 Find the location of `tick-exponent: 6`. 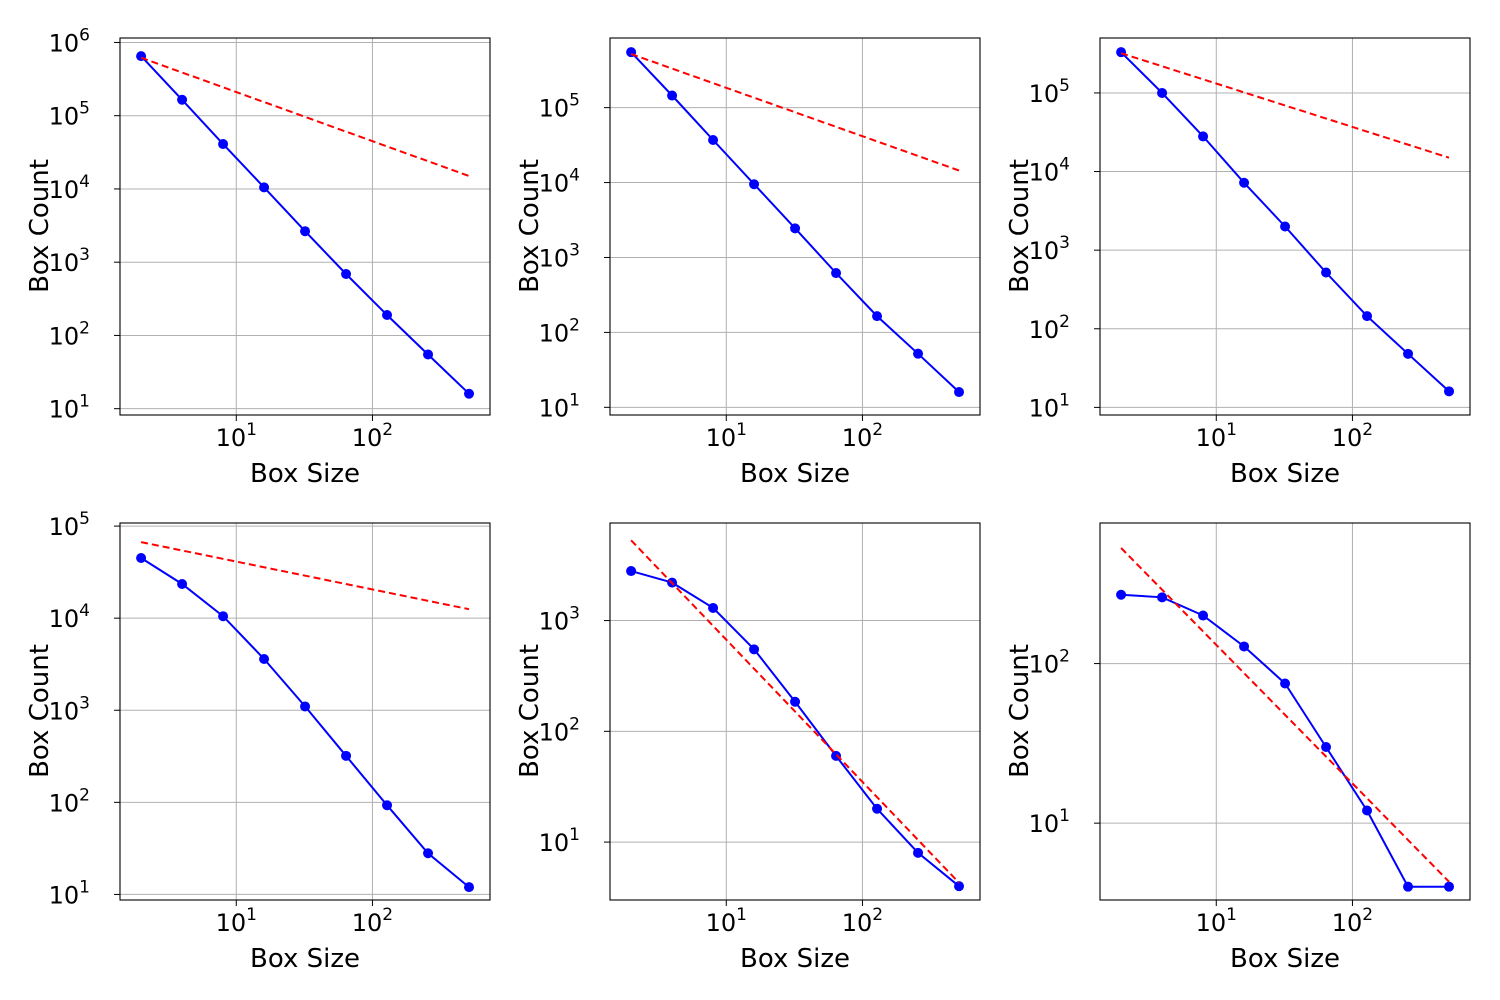

tick-exponent: 6 is located at coordinates (84, 35).